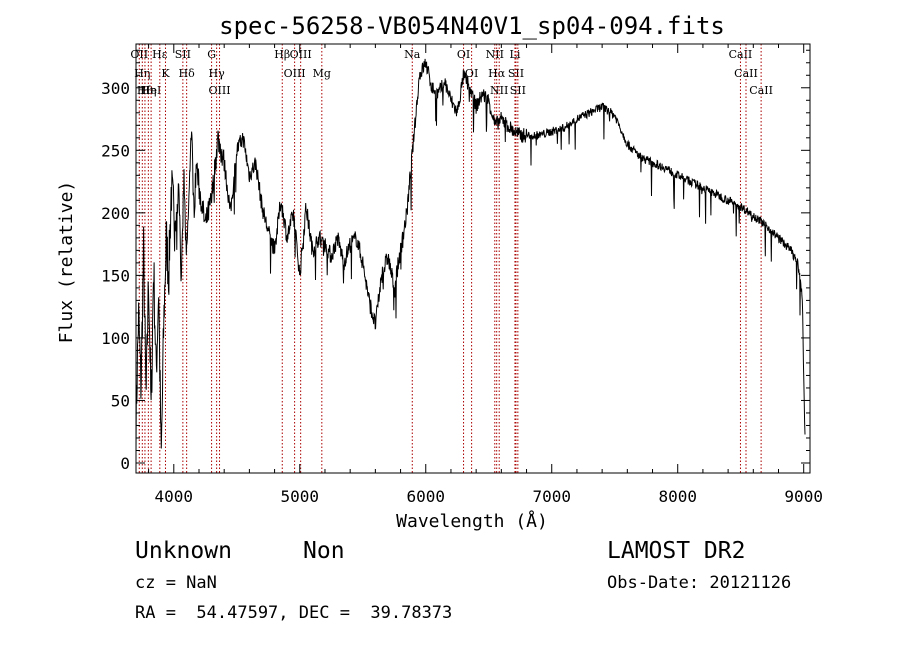  I want to click on chart-title: spec-56258-VB054N40V1_sp04-094.fits, so click(472, 26).